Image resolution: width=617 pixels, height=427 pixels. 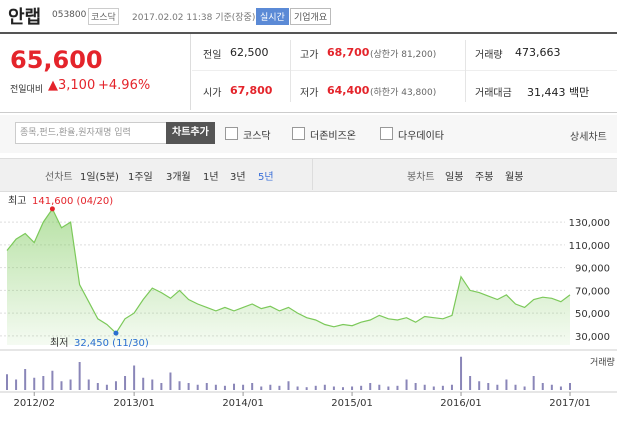 What do you see at coordinates (69, 15) in the screenshot?
I see `stock-code: 053800` at bounding box center [69, 15].